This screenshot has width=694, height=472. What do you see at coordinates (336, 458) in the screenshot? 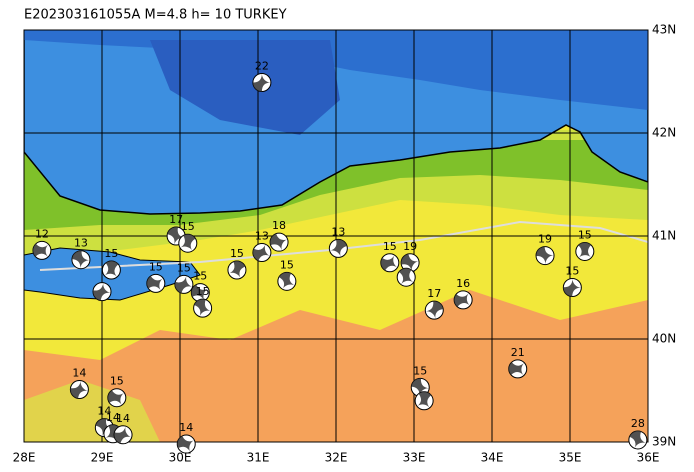
I see `lon-tick-label: 32E` at bounding box center [336, 458].